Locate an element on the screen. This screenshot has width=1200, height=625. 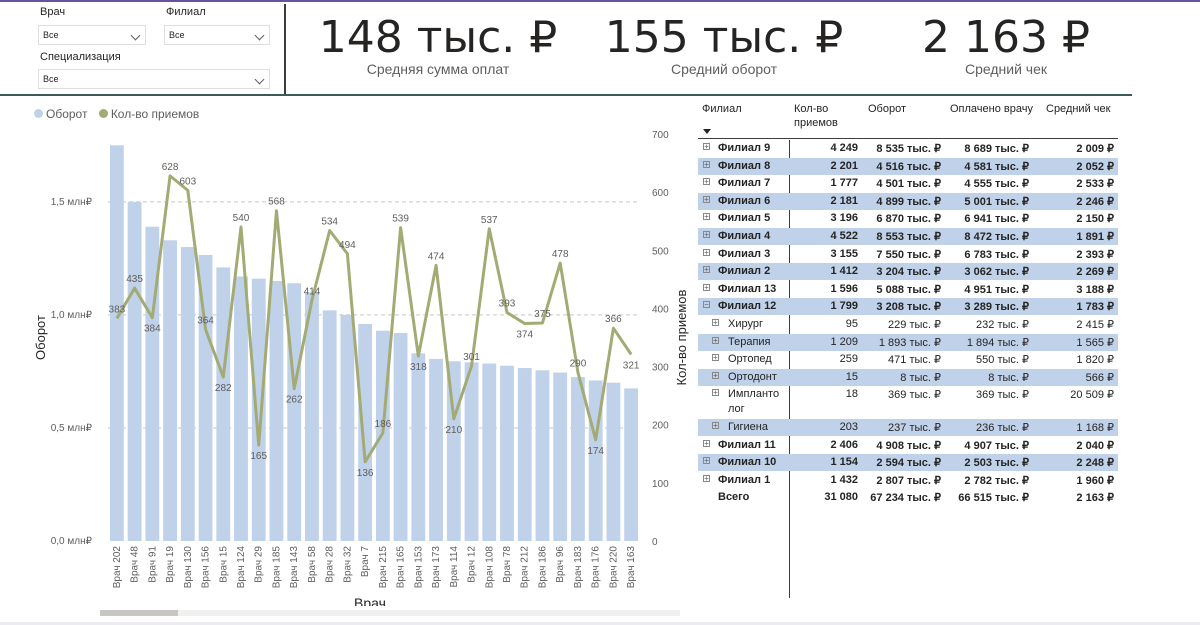
x-axis-title: Врач is located at coordinates (370, 600).